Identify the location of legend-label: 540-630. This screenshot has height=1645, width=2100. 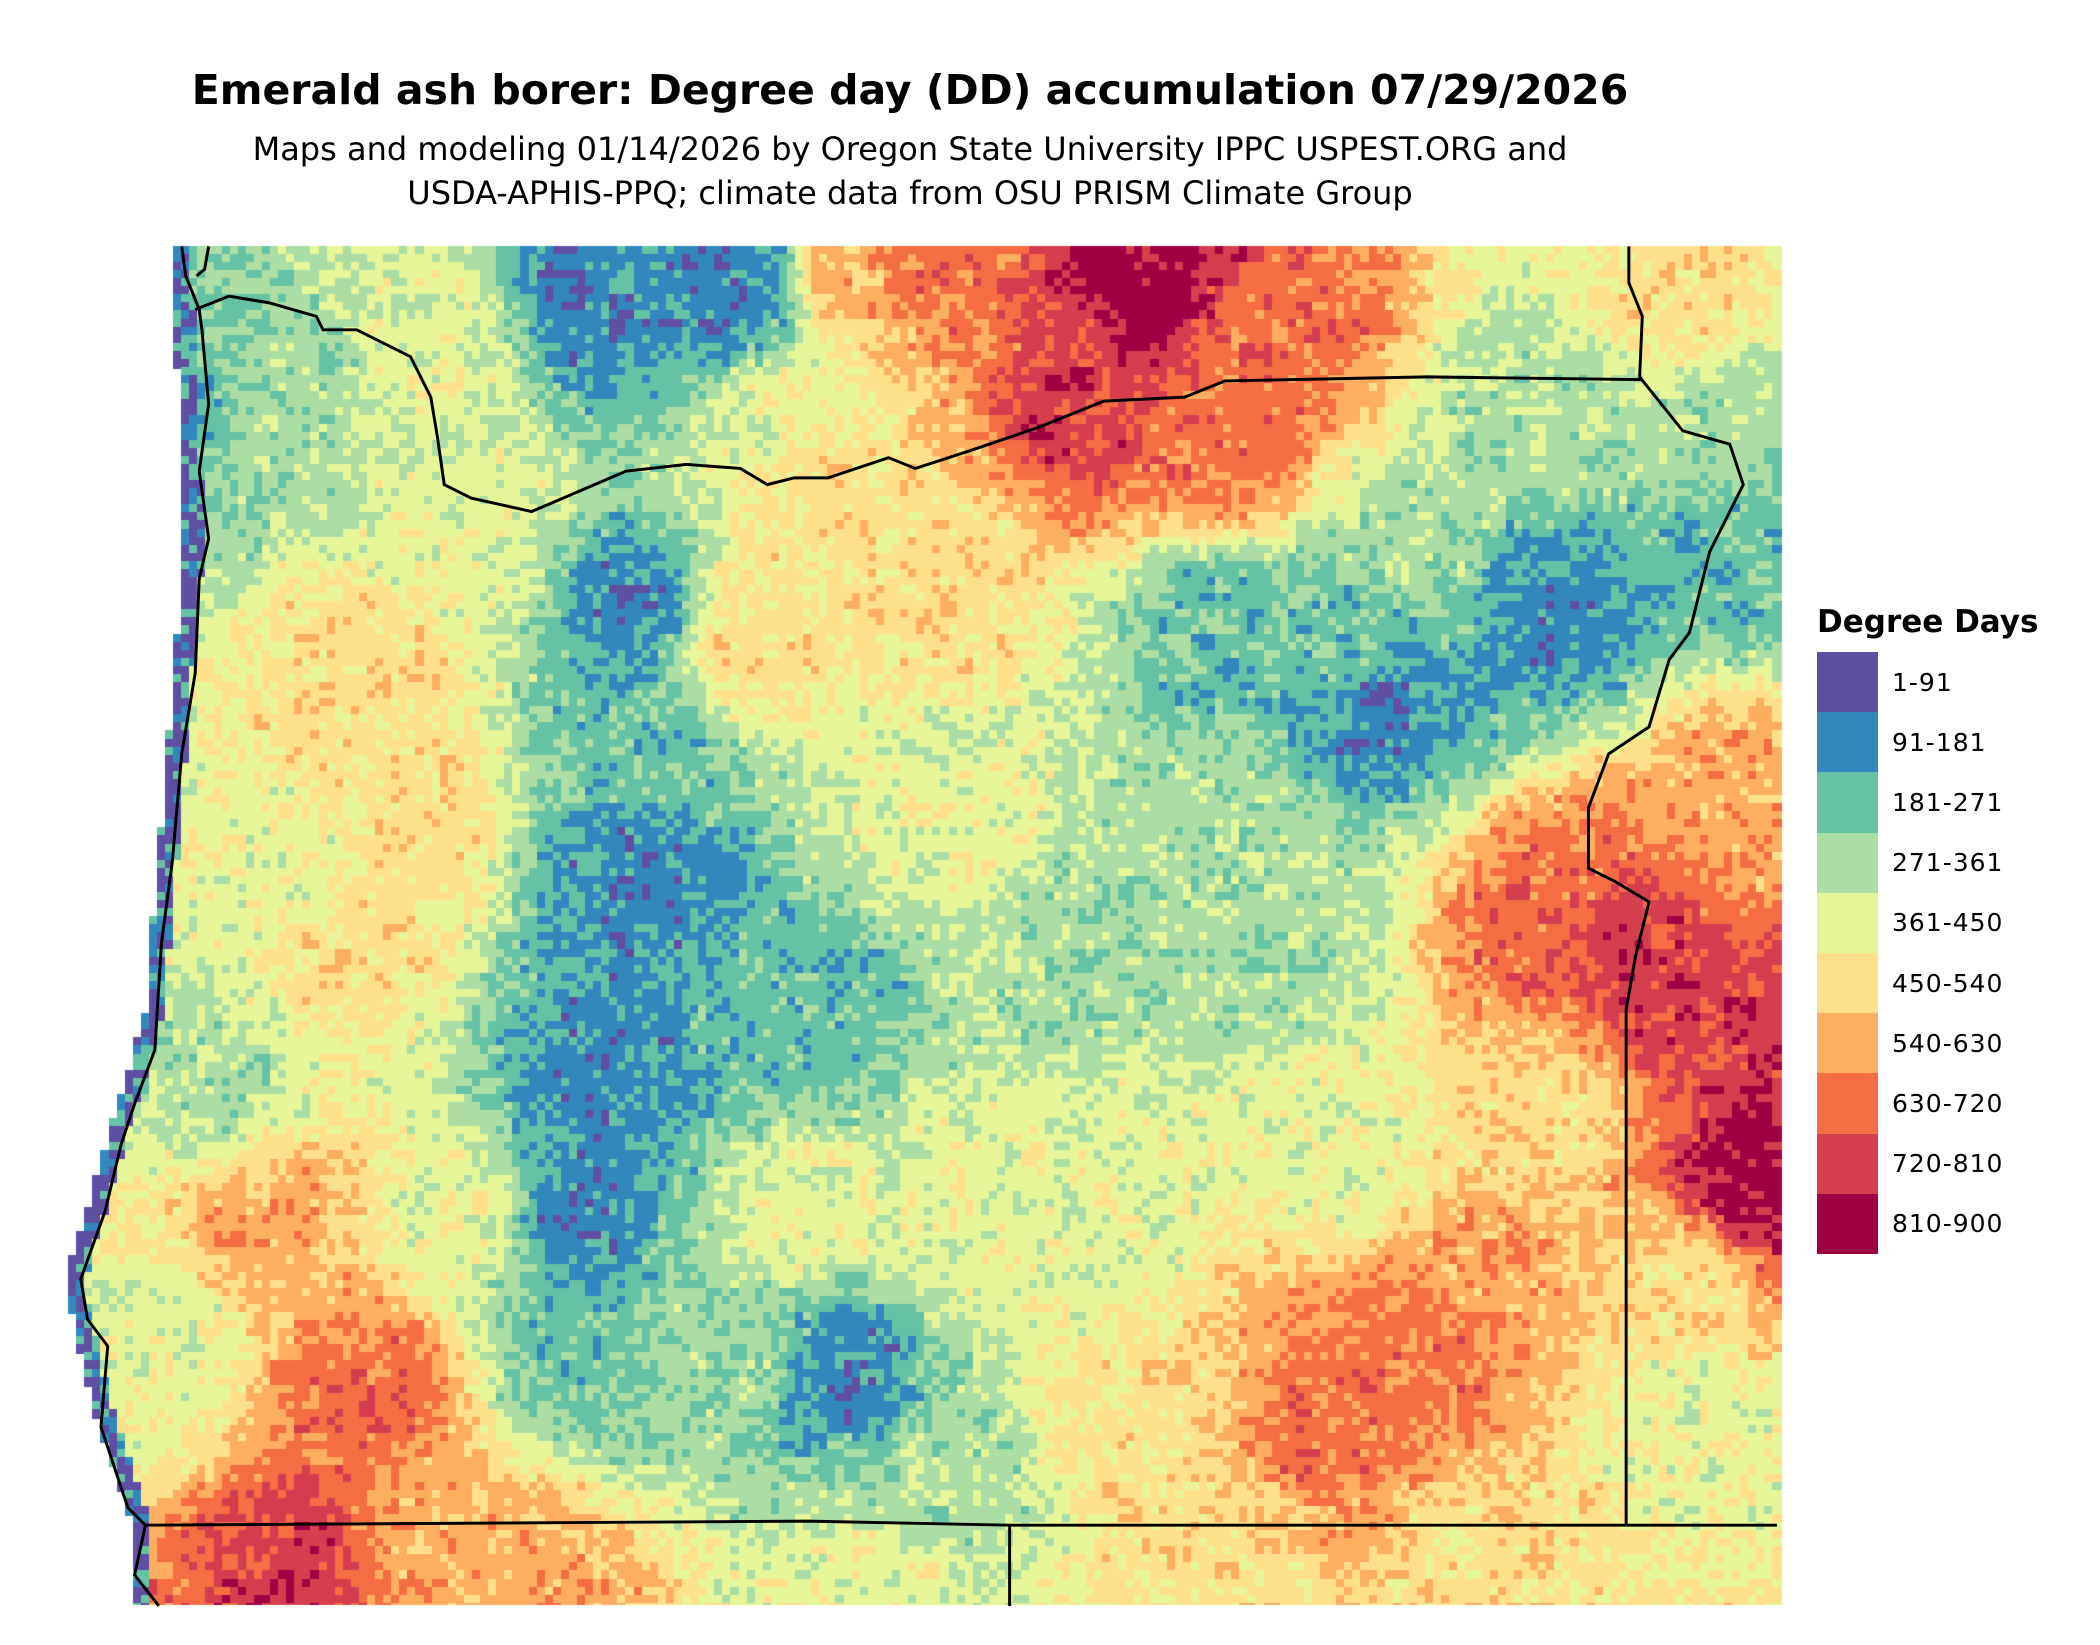
(1948, 1043).